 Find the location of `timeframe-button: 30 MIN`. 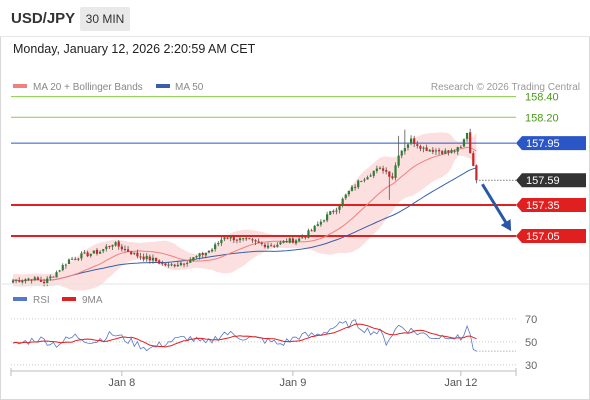

timeframe-button: 30 MIN is located at coordinates (105, 19).